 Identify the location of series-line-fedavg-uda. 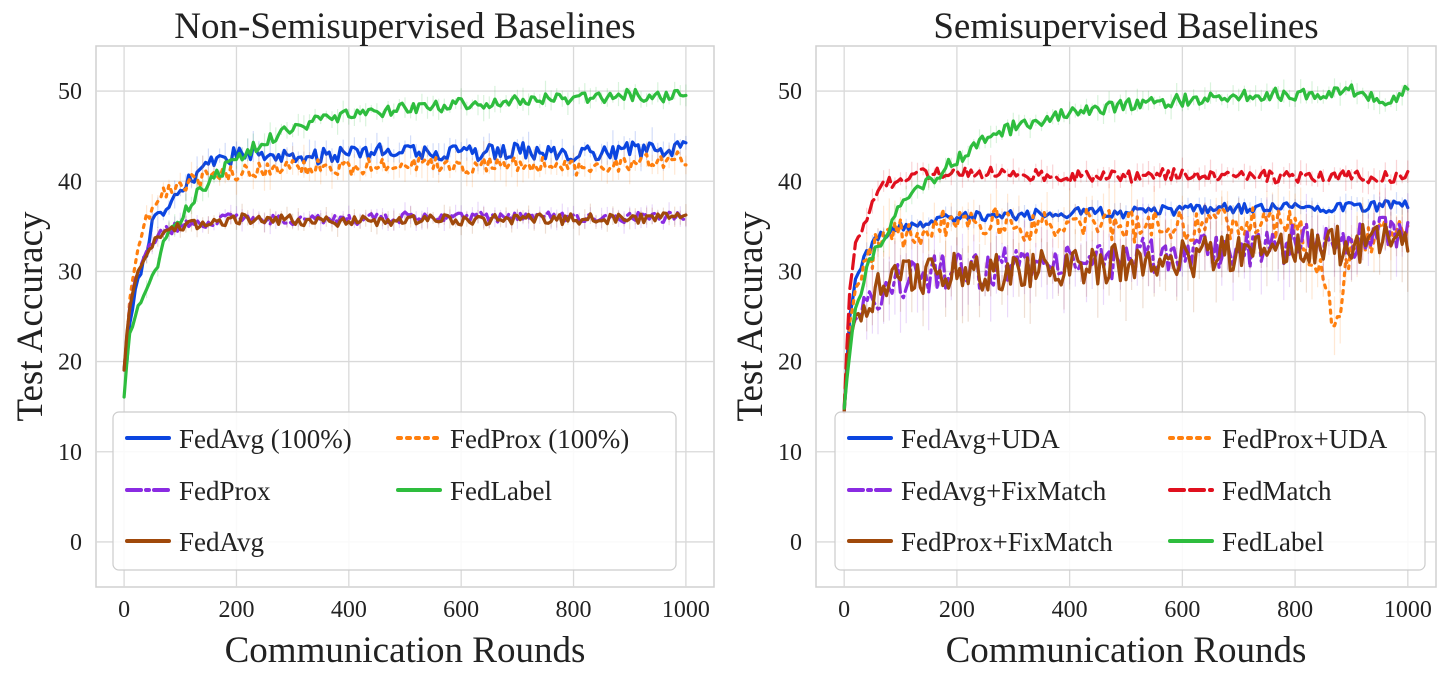
(1126, 304).